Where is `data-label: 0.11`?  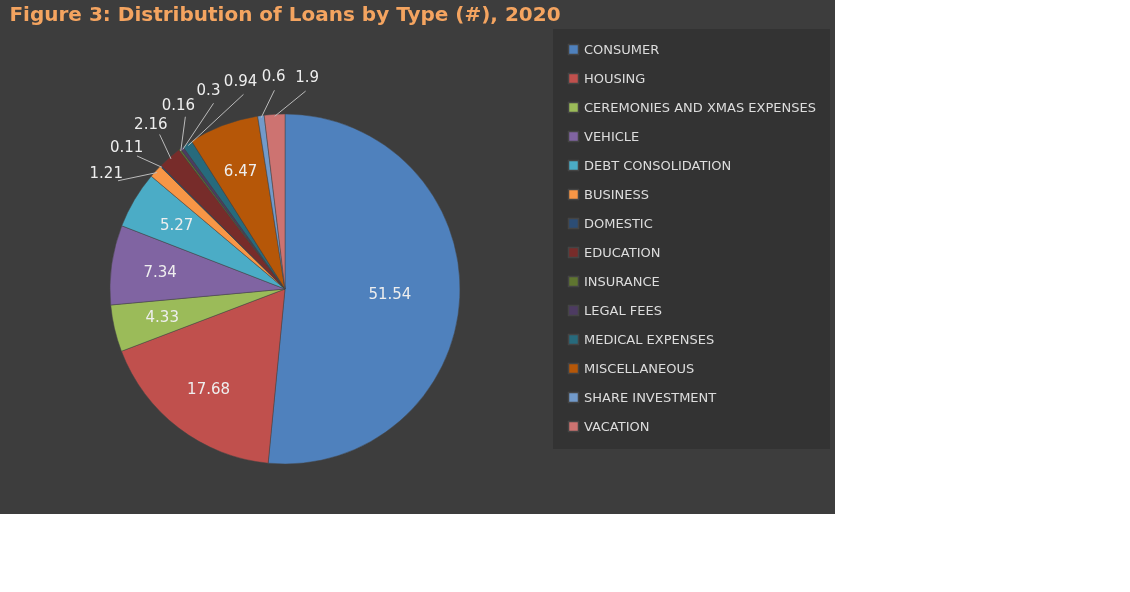
data-label: 0.11 is located at coordinates (126, 146).